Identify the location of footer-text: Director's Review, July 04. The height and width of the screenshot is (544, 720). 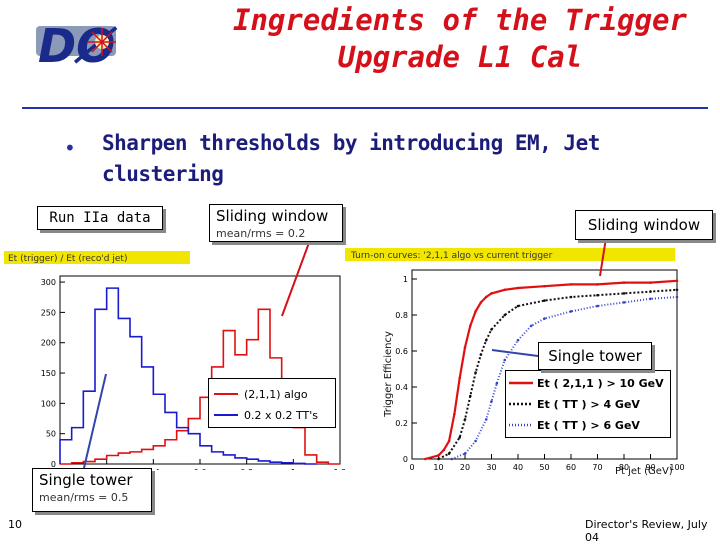
(646, 531).